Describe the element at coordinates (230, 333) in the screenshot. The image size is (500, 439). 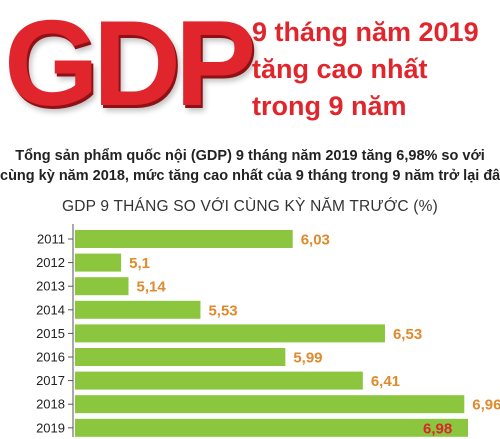
I see `bar-2015` at that location.